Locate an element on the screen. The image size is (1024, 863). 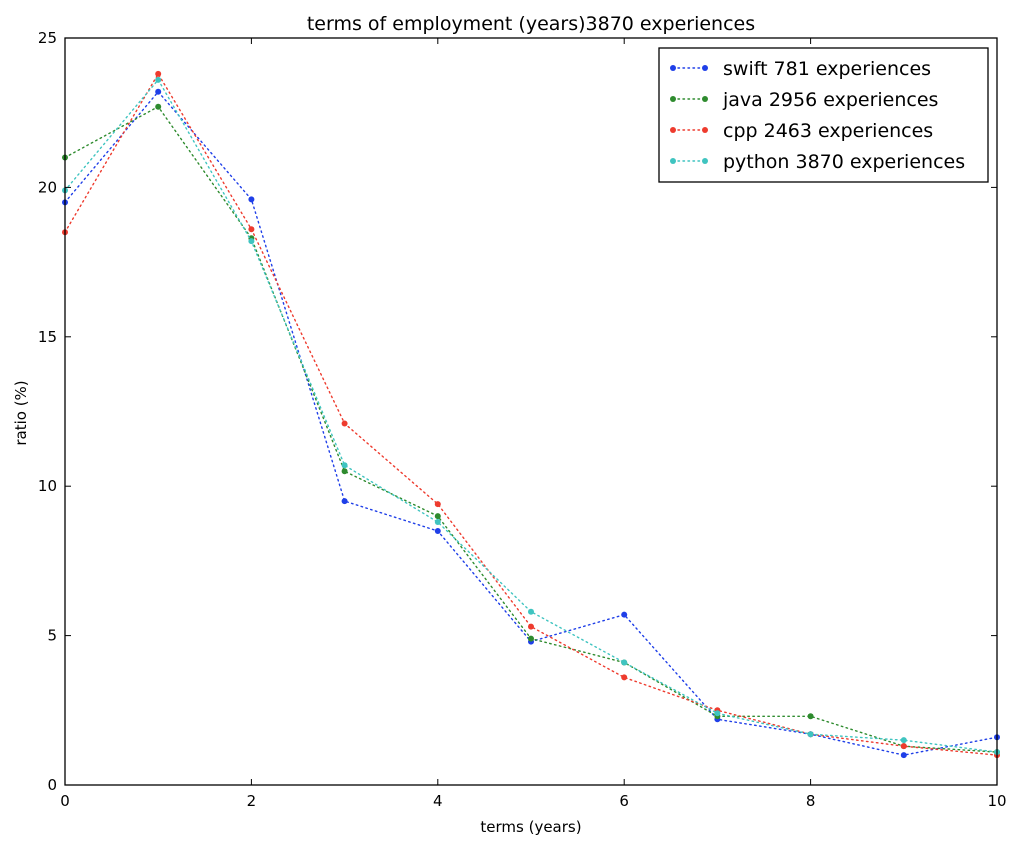
x-tick-label: 6 is located at coordinates (624, 801).